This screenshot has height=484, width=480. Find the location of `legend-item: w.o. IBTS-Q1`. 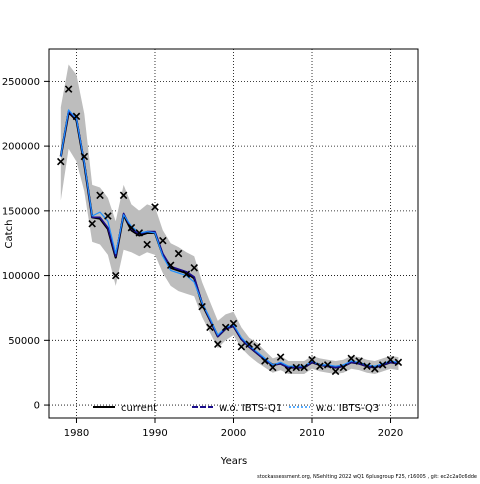

legend-item: w.o. IBTS-Q1 is located at coordinates (237, 408).